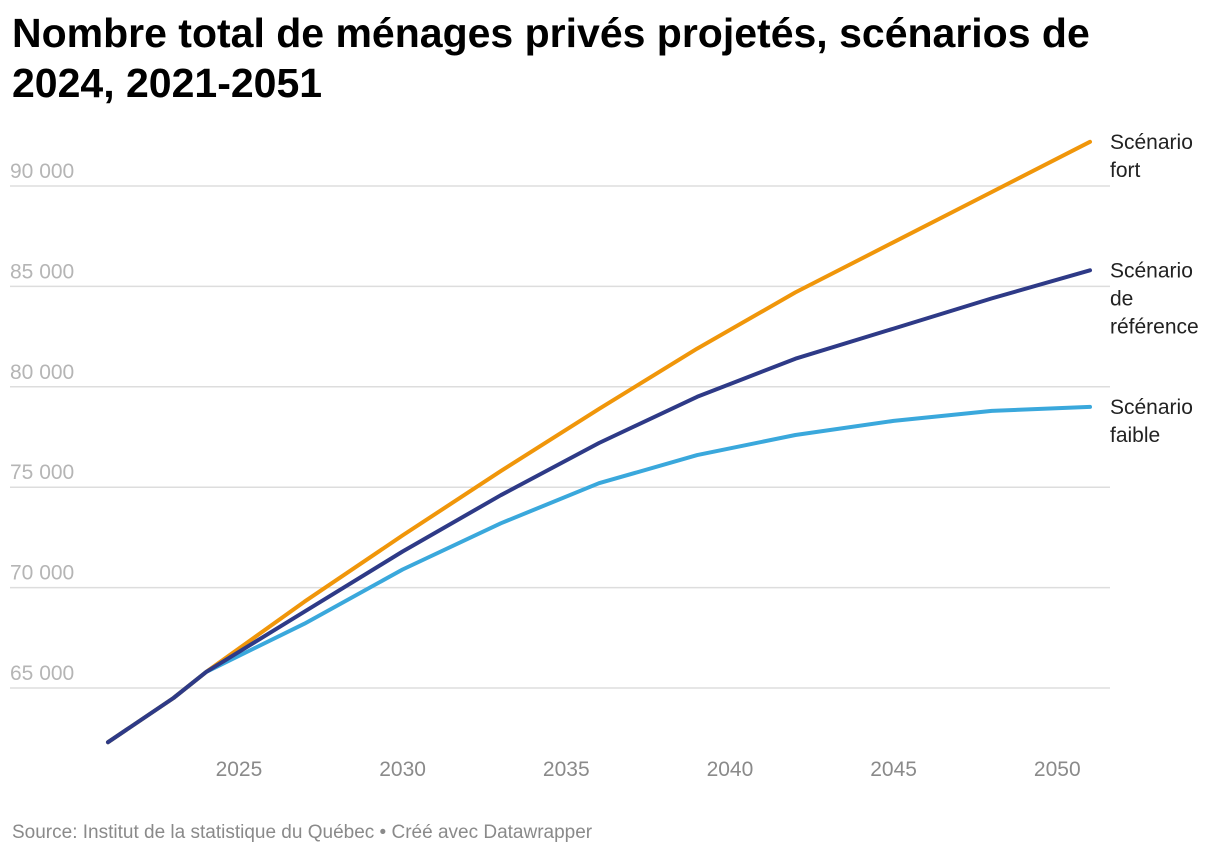 This screenshot has width=1220, height=858. Describe the element at coordinates (42, 372) in the screenshot. I see `y-tick-label: 80 000` at that location.